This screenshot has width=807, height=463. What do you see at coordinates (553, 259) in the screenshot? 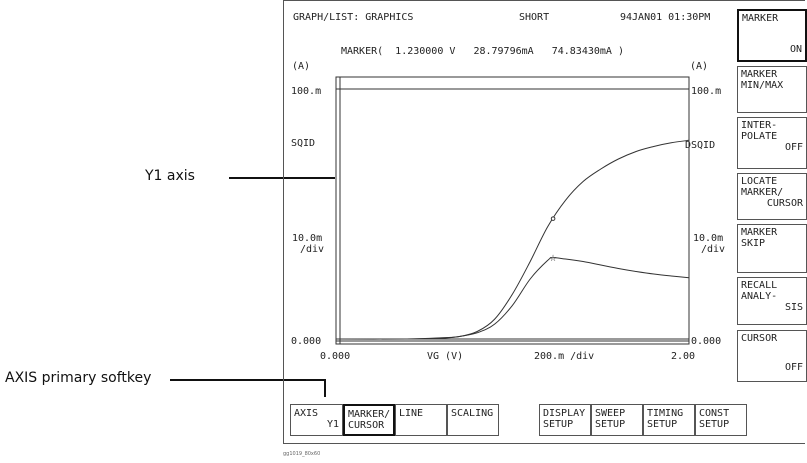
I see `series-sqid-marker: ☆` at bounding box center [553, 259].